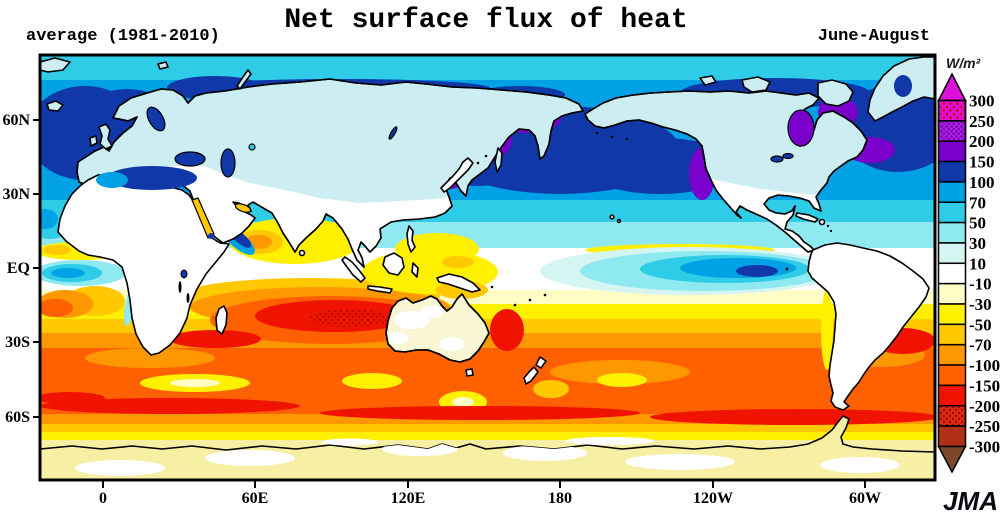 The height and width of the screenshot is (514, 1000). Describe the element at coordinates (980, 284) in the screenshot. I see `colorbar-tick: -10` at that location.